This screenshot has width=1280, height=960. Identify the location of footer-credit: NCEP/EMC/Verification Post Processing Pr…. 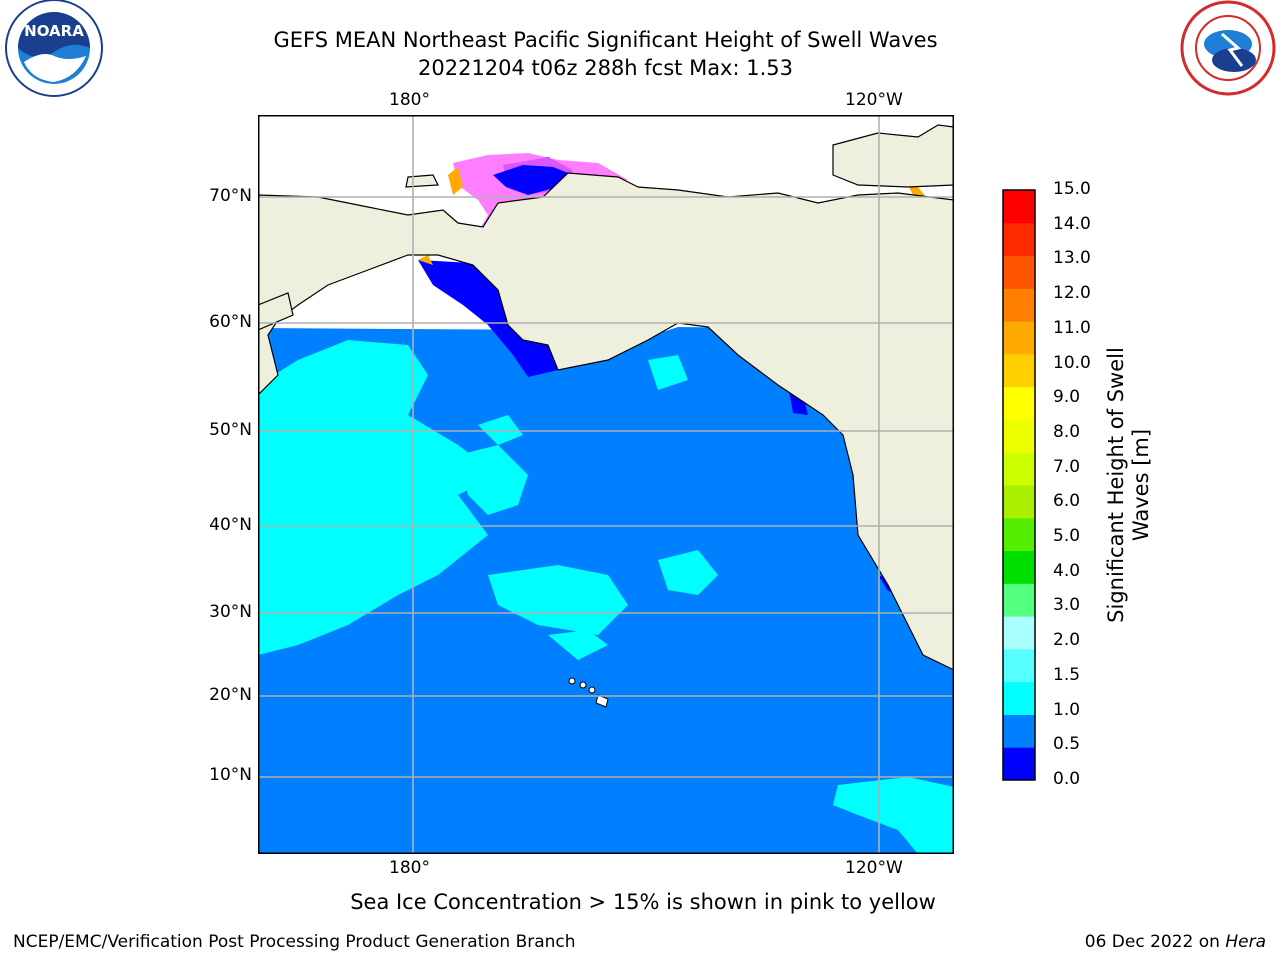
(294, 942).